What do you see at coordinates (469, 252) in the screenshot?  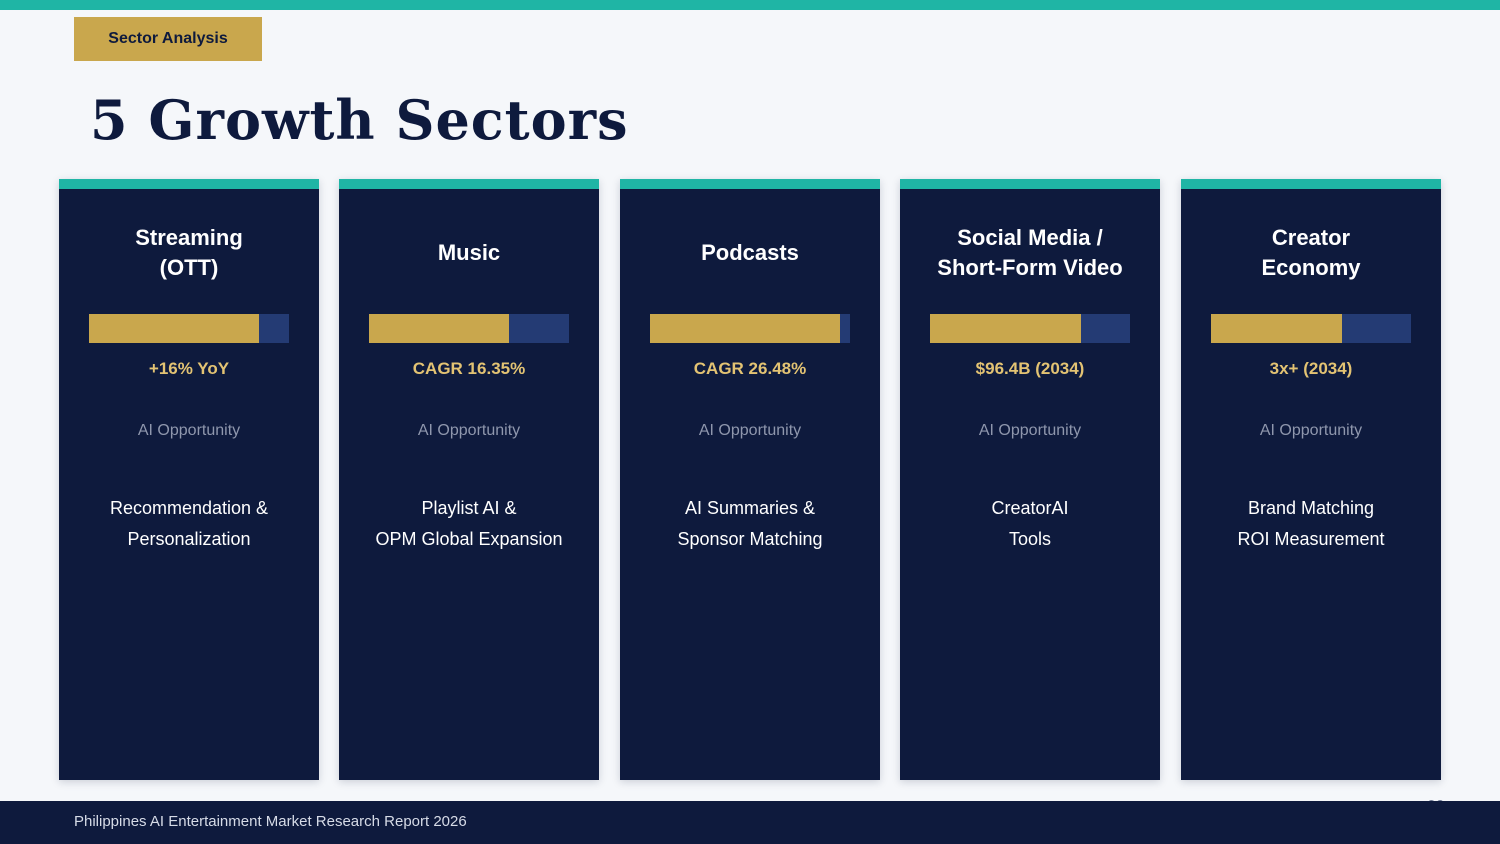 I see `sector-title: Music` at bounding box center [469, 252].